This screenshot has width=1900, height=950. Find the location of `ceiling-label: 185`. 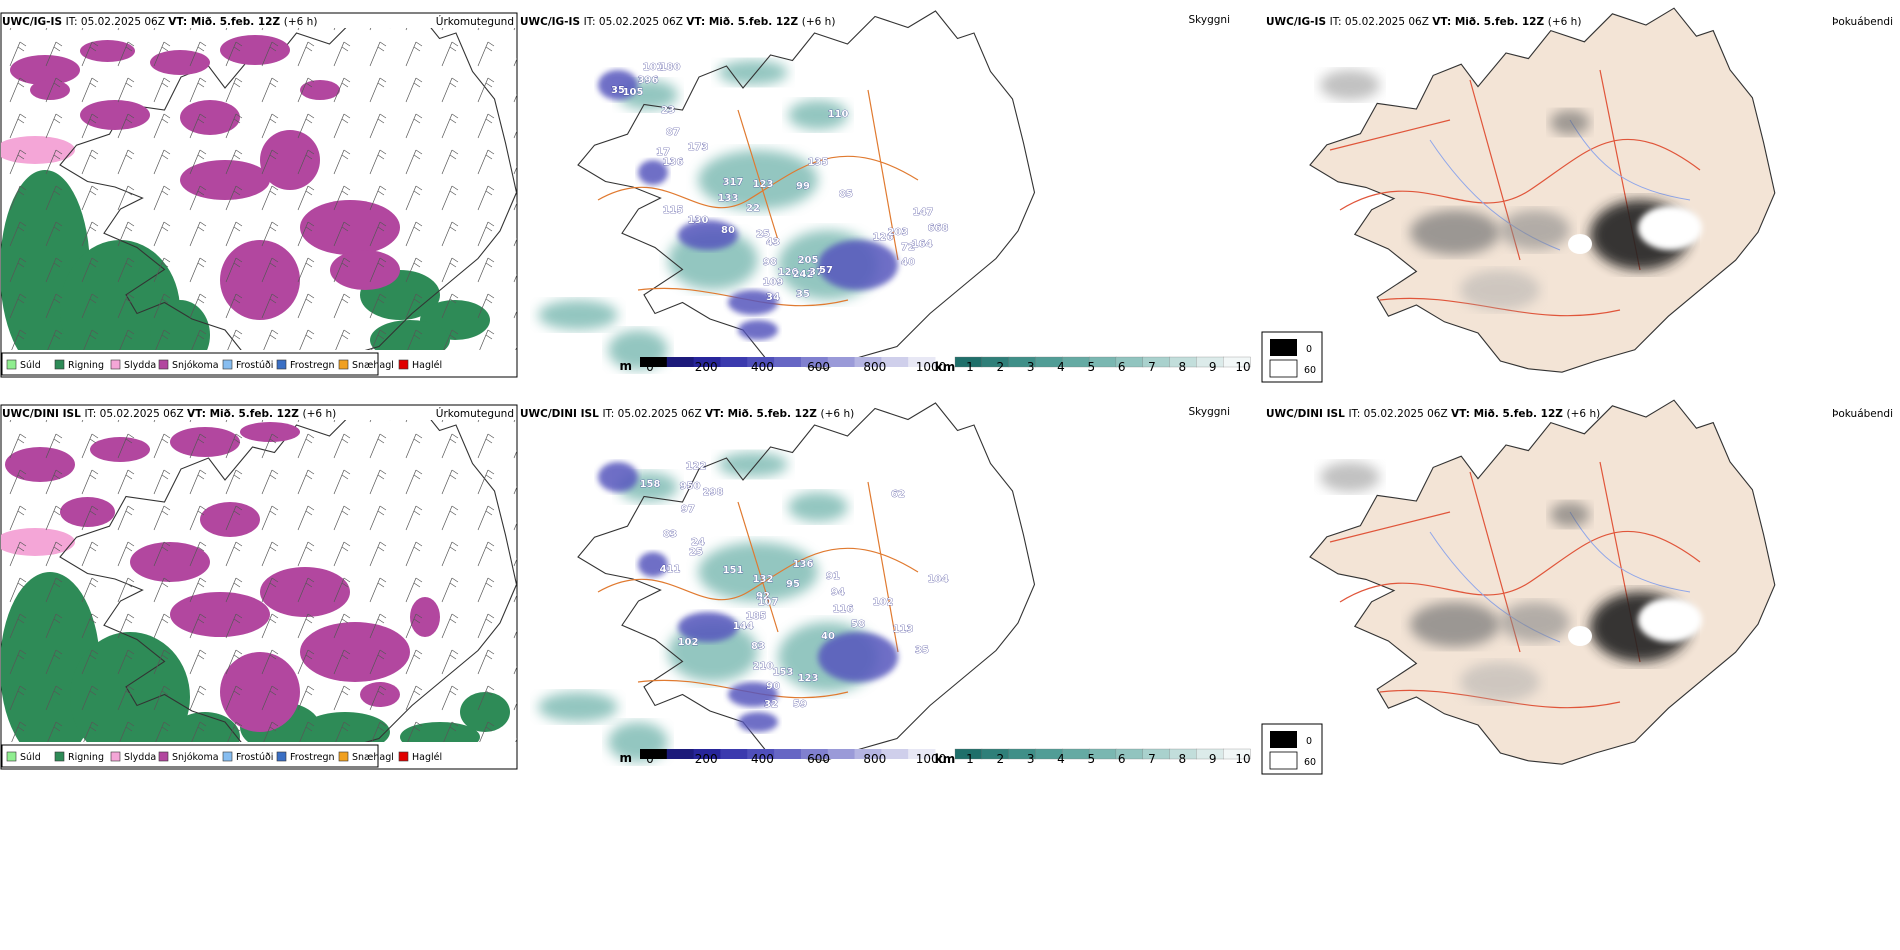

ceiling-label: 185 is located at coordinates (756, 616).